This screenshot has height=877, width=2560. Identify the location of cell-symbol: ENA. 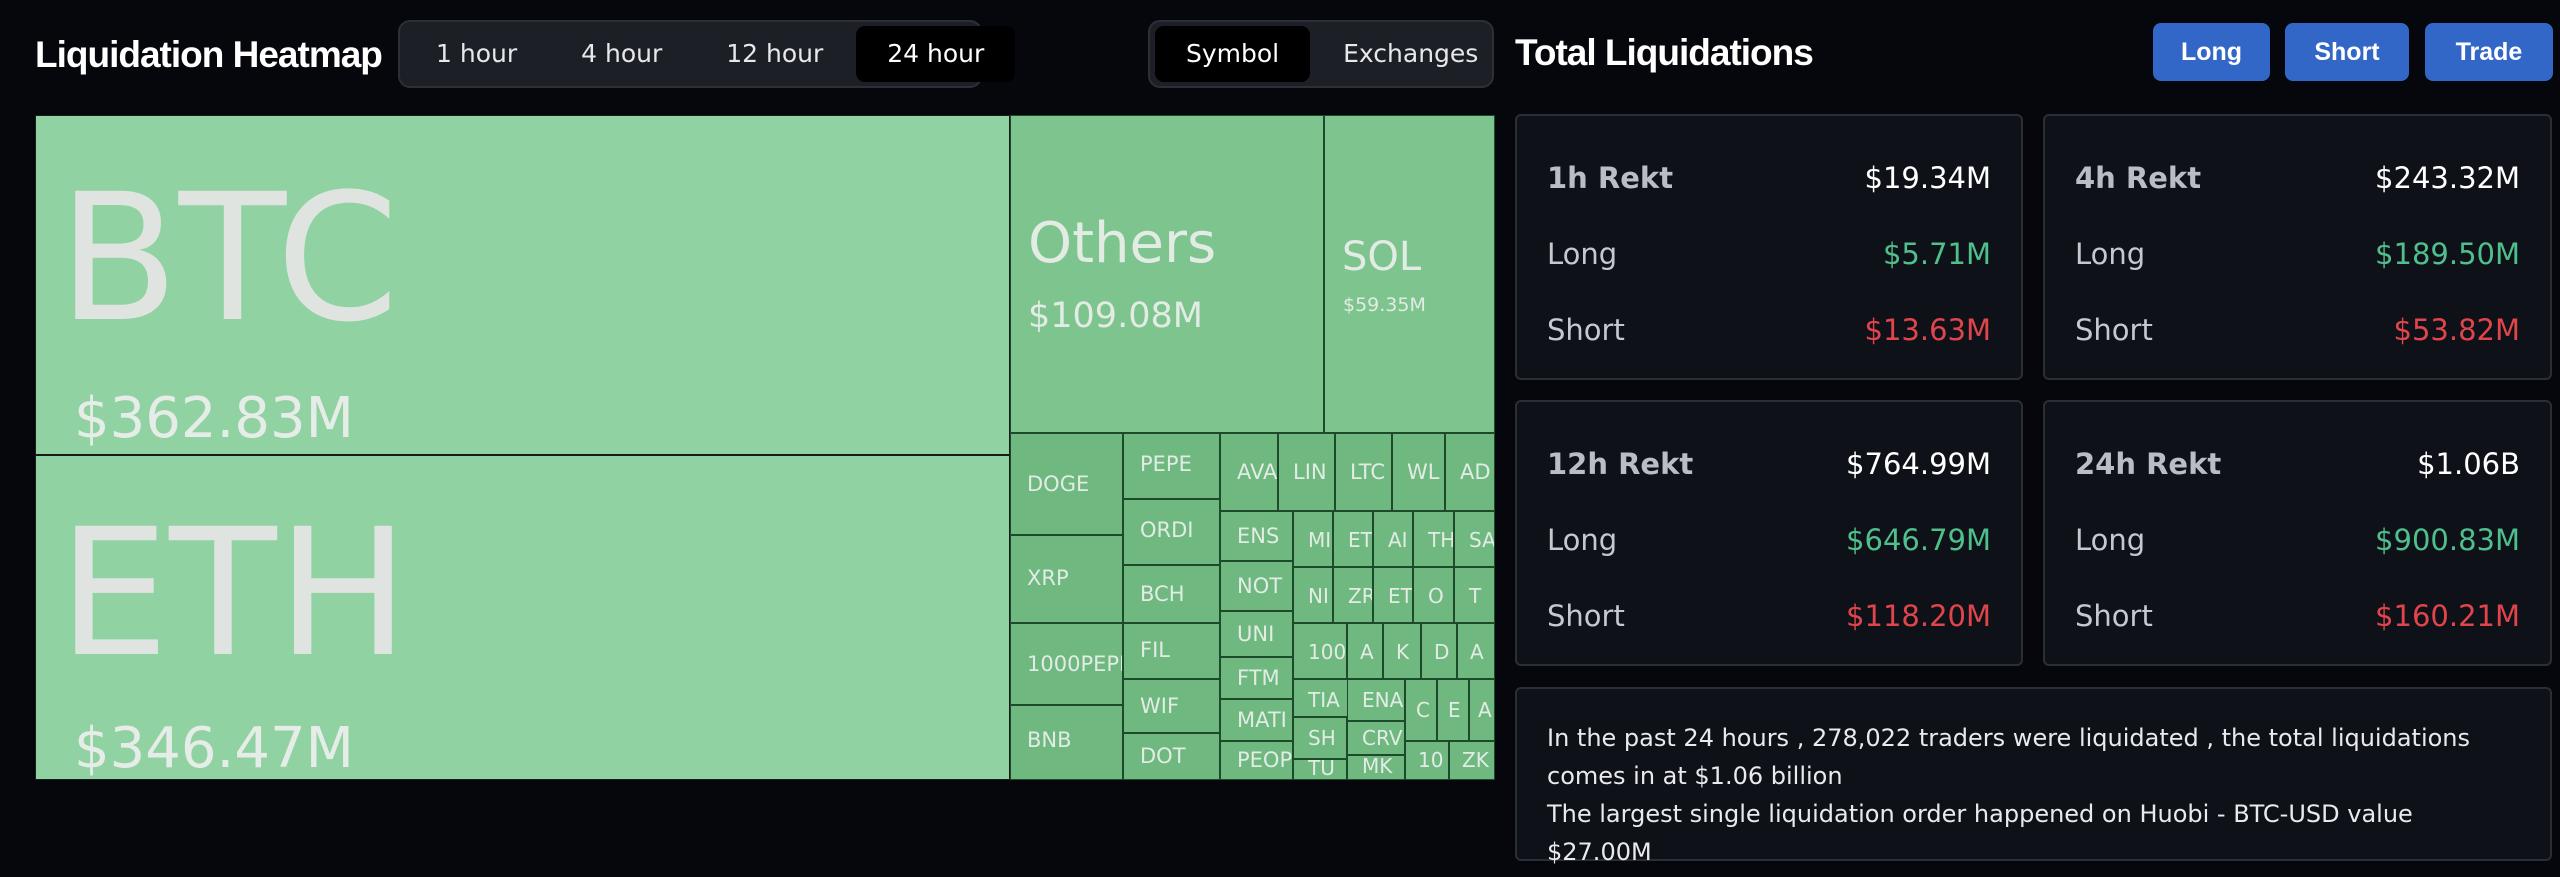
(1383, 700).